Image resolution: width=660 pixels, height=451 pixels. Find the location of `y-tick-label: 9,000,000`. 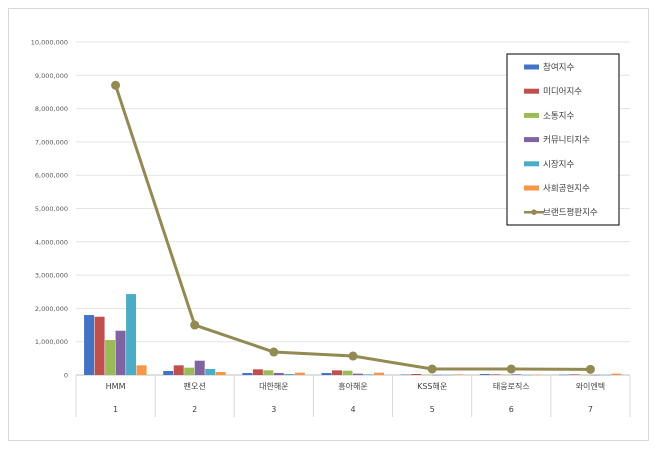

y-tick-label: 9,000,000 is located at coordinates (51, 76).